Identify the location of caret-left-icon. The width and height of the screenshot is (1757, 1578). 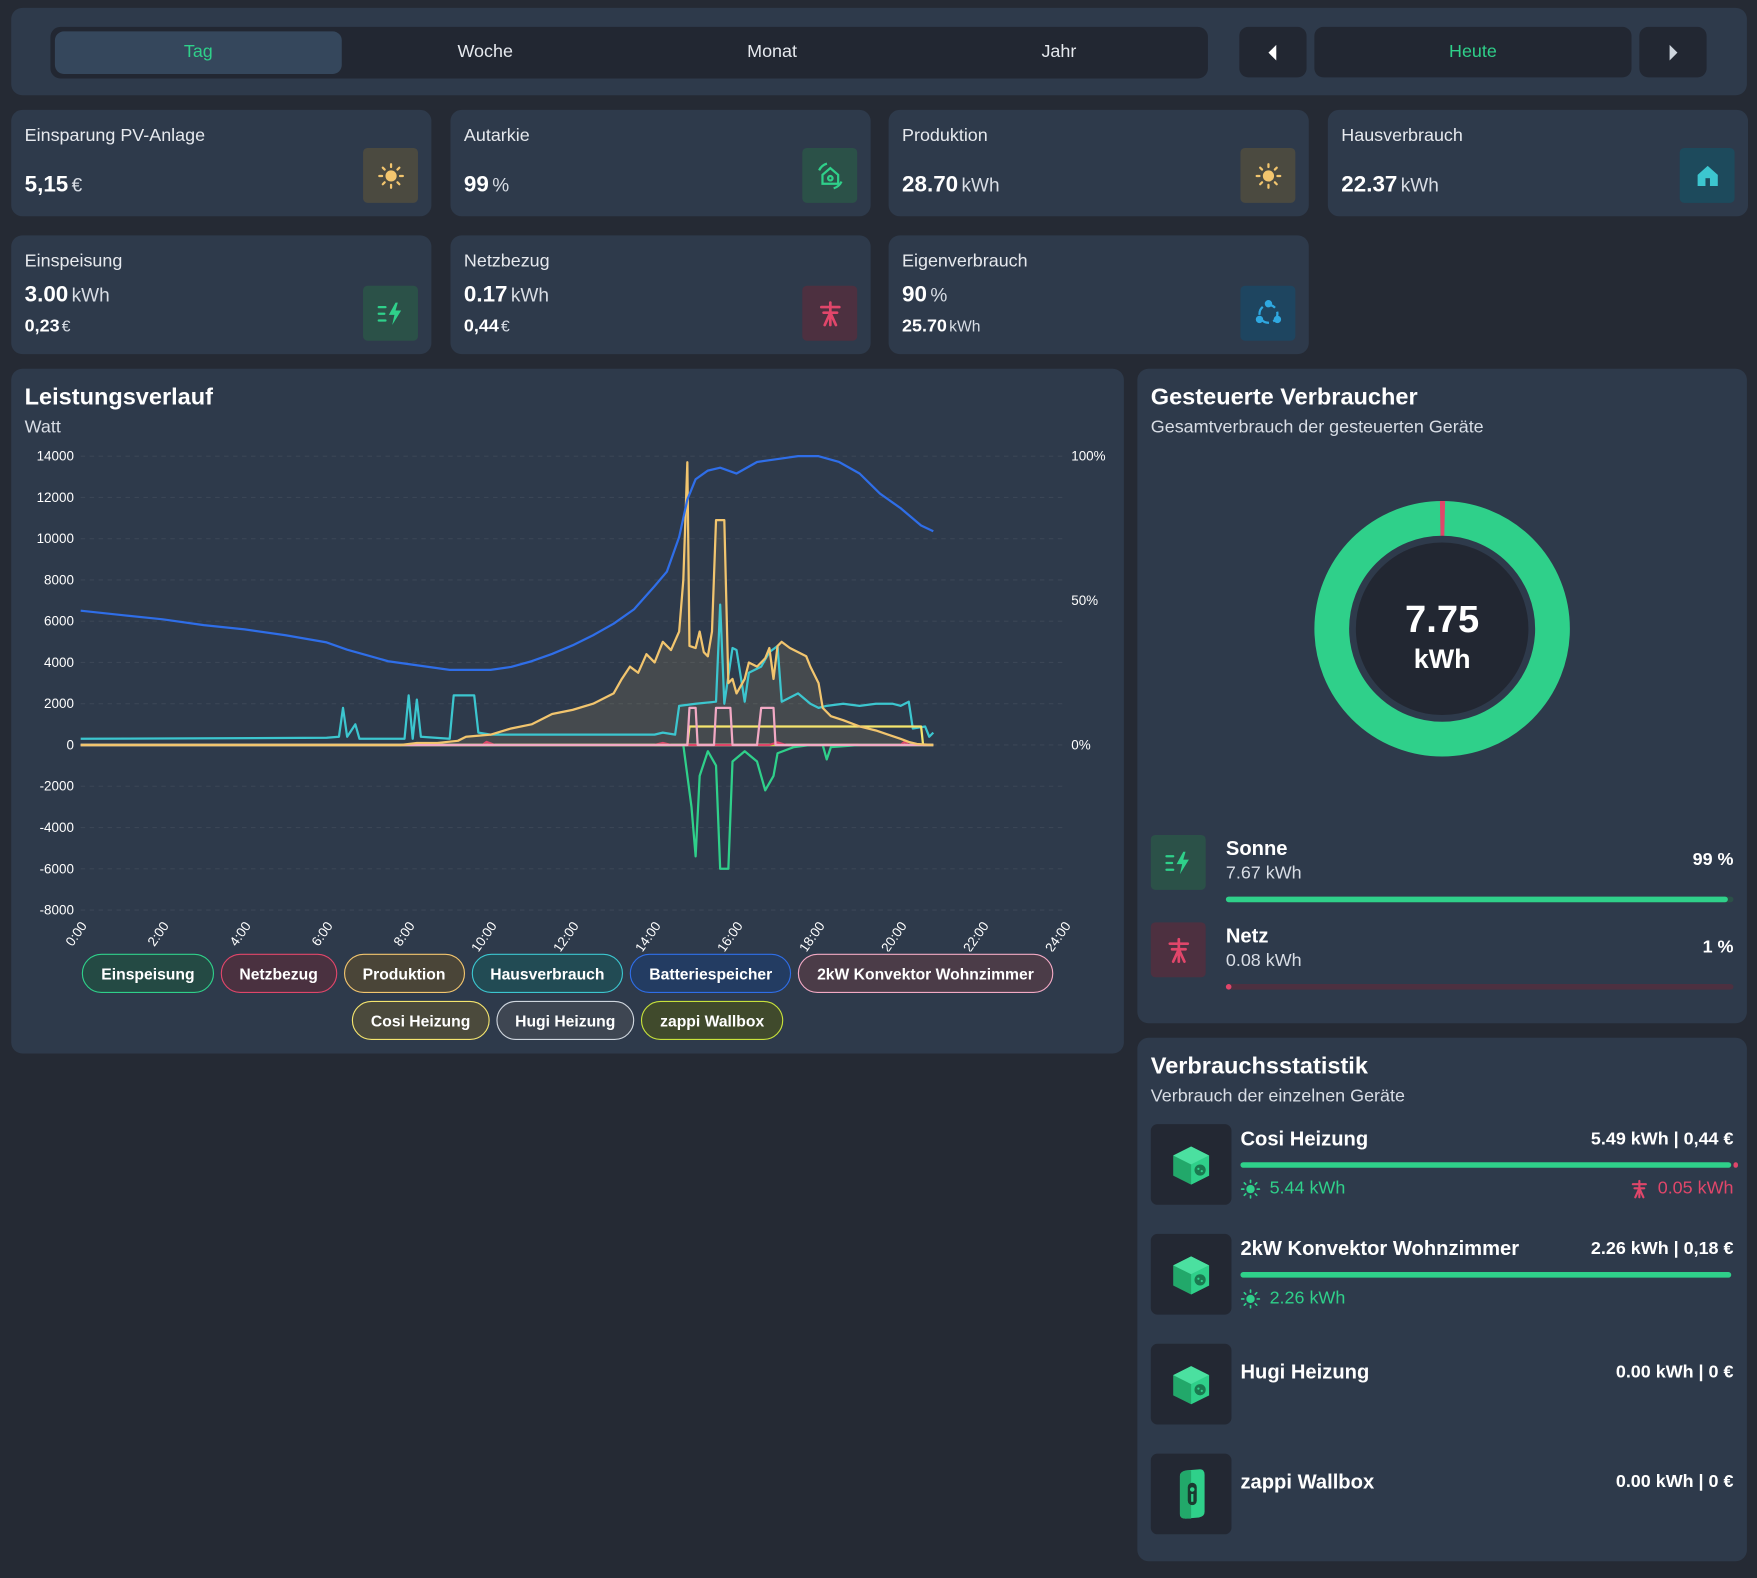
(1272, 52).